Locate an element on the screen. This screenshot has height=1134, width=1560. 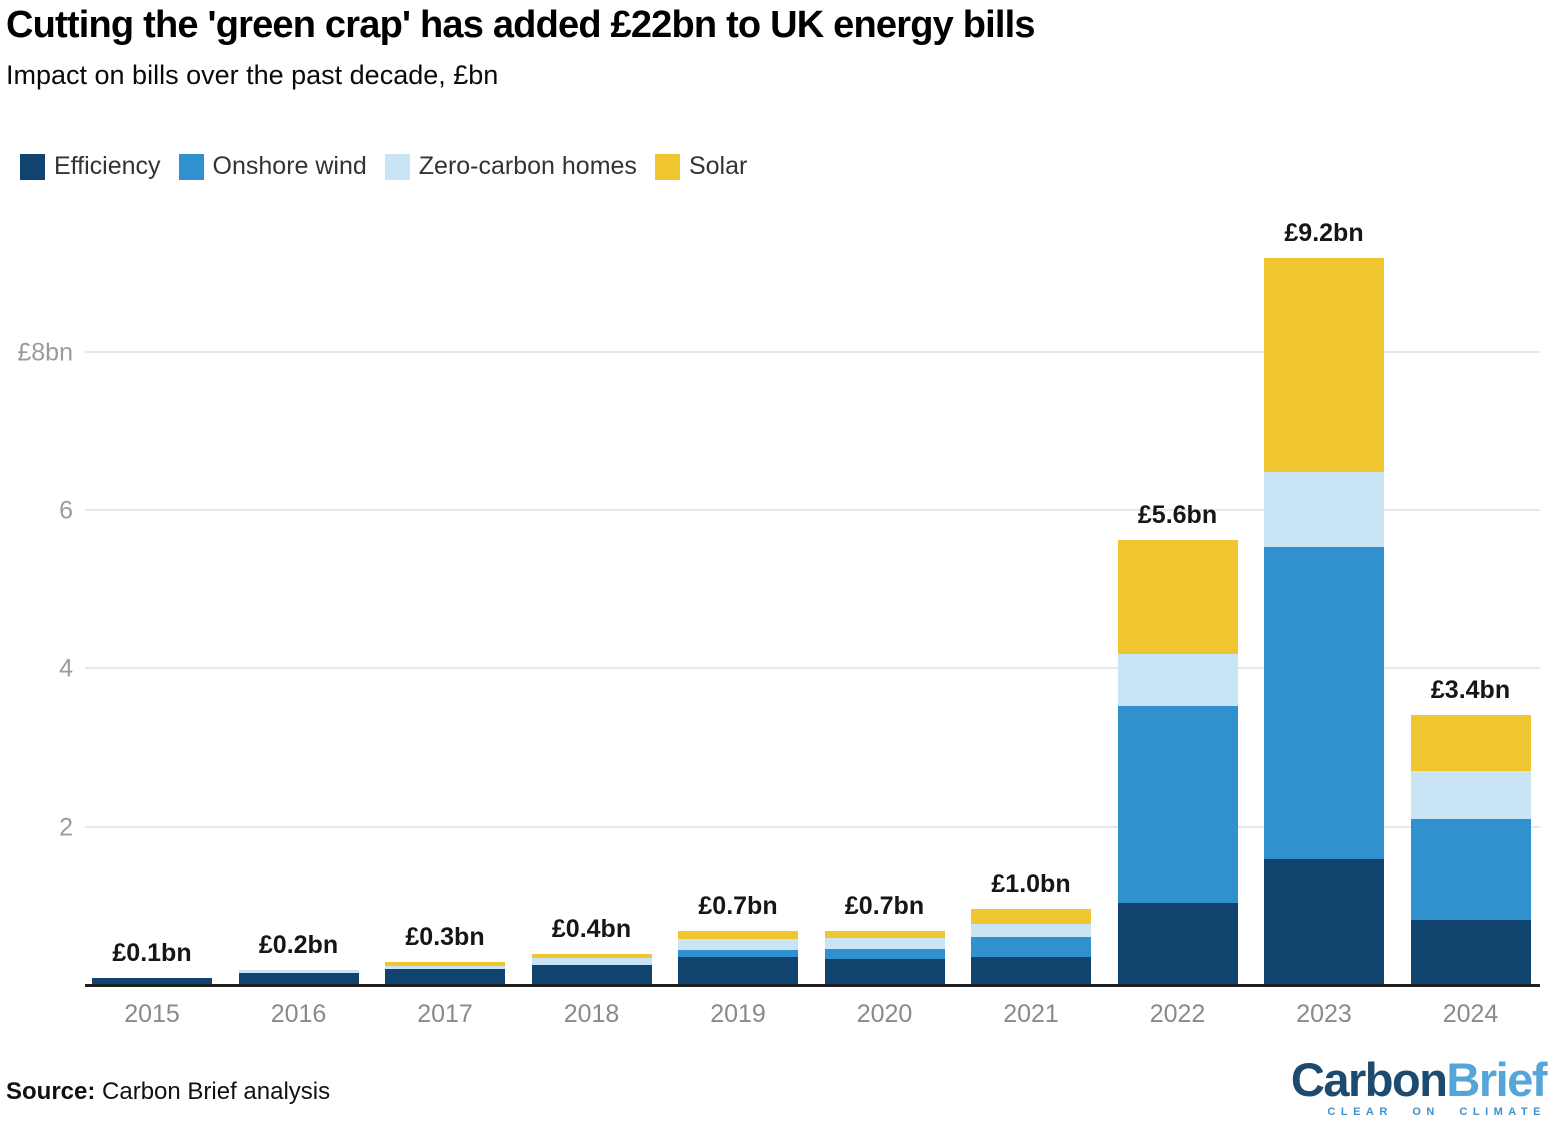
bar-segment-efficiency-2020 is located at coordinates (884, 972).